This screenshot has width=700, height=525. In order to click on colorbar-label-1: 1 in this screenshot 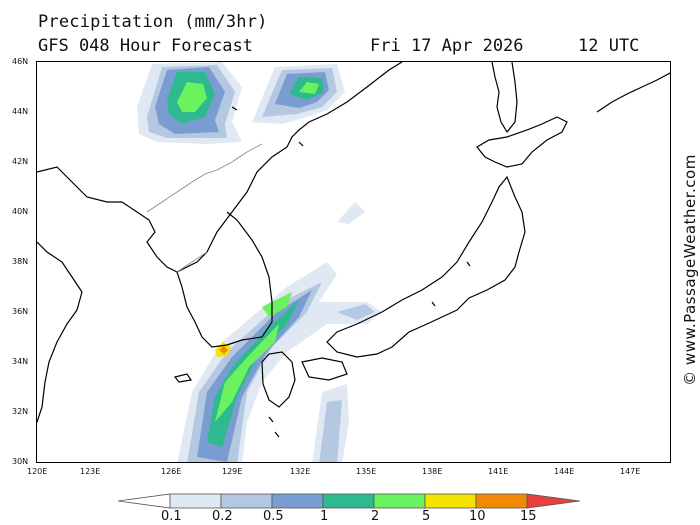, I will do `click(324, 516)`.